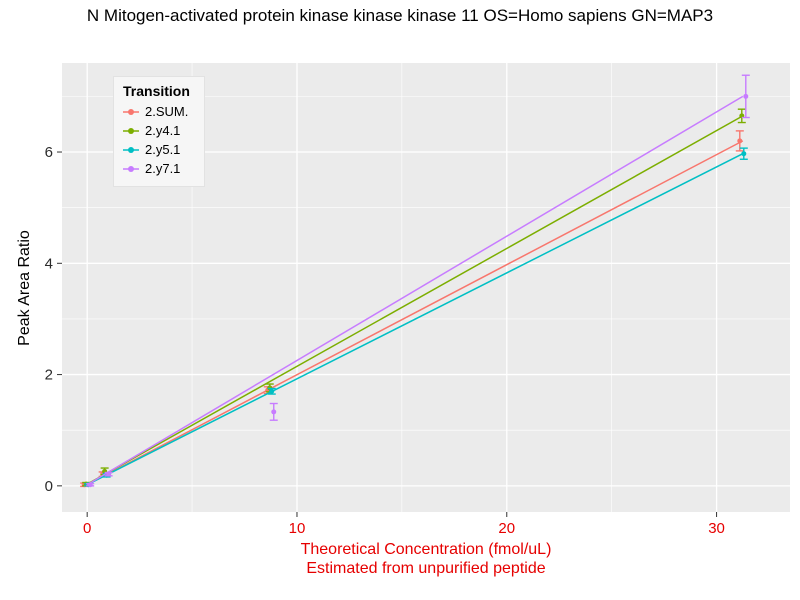 This screenshot has height=600, width=800. What do you see at coordinates (49, 152) in the screenshot?
I see `y-tick-label: 6` at bounding box center [49, 152].